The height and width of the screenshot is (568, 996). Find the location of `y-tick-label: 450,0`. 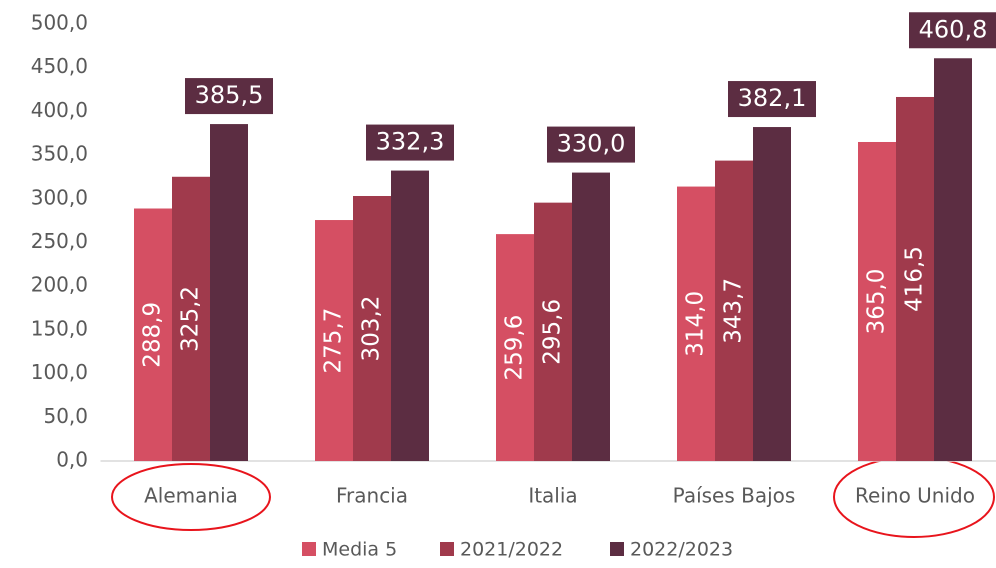

y-tick-label: 450,0 is located at coordinates (59, 66).